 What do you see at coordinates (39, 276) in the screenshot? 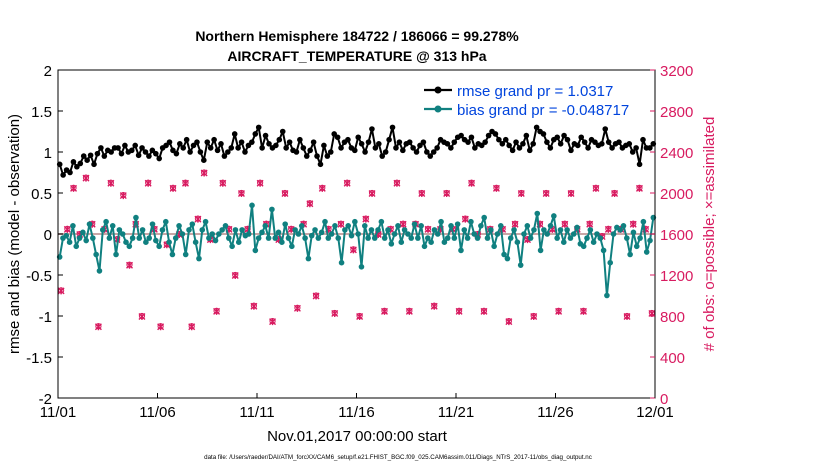
I see `left-y-tick-label: -0.5` at bounding box center [39, 276].